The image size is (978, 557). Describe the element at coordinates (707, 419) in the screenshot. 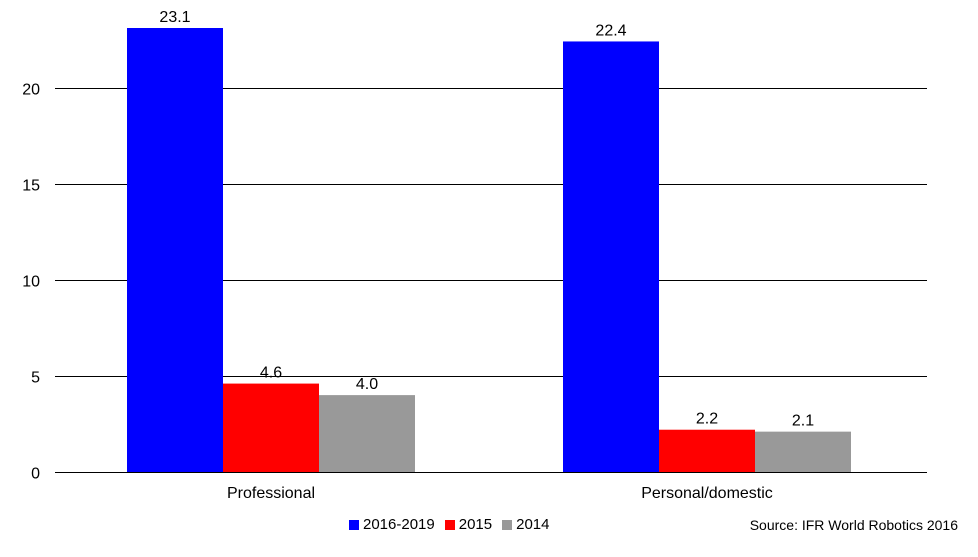

I see `data-label: 2.2` at that location.